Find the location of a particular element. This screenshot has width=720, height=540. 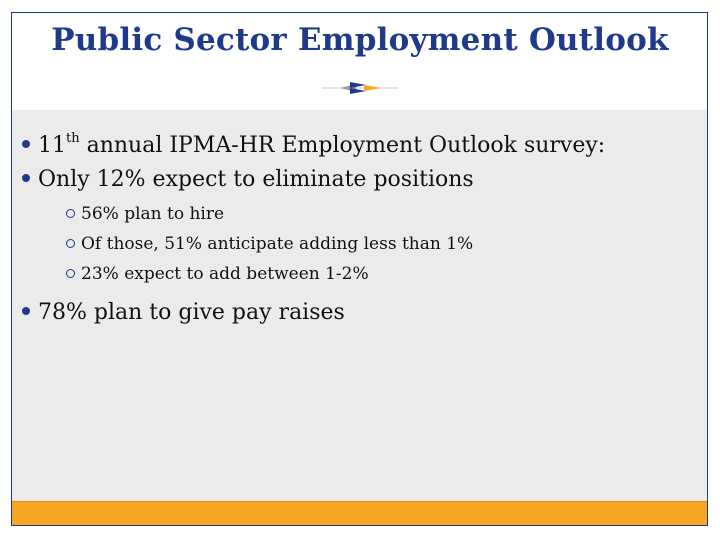

subbullet-add-between: 23% expect to add between 1-2% is located at coordinates (184, 274).